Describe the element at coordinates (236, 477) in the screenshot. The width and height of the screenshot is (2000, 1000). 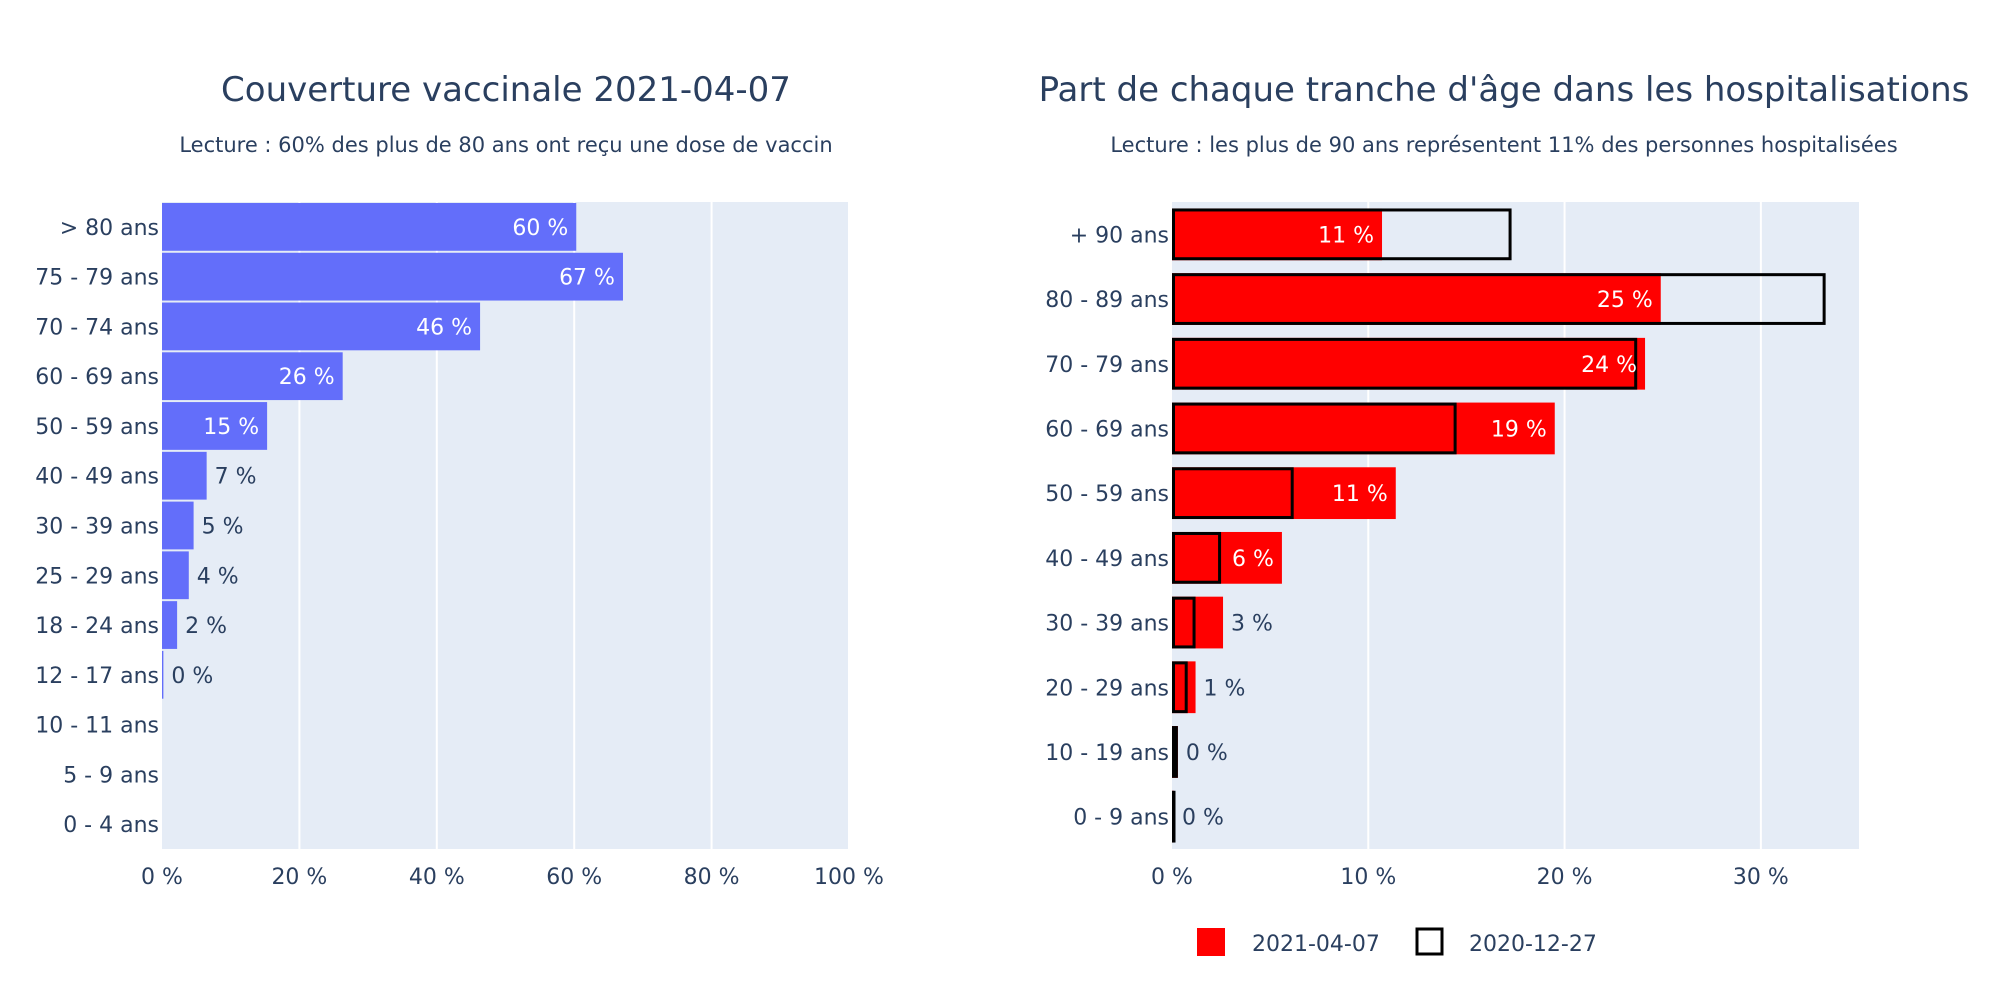
I see `data-label-40-49-ans: 7 %` at that location.